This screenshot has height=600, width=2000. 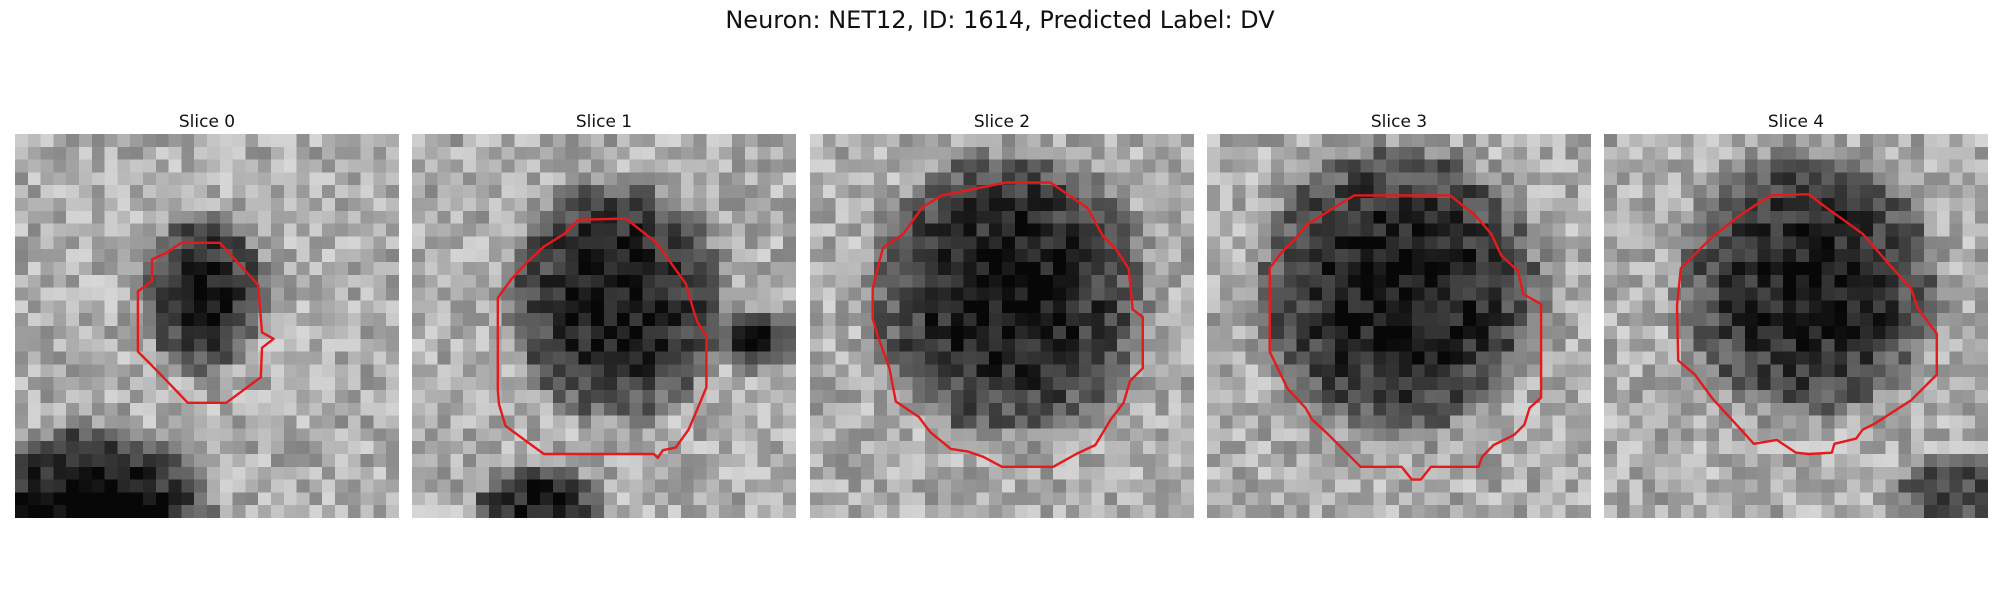 I want to click on slice-panel: Slice 1, so click(x=604, y=314).